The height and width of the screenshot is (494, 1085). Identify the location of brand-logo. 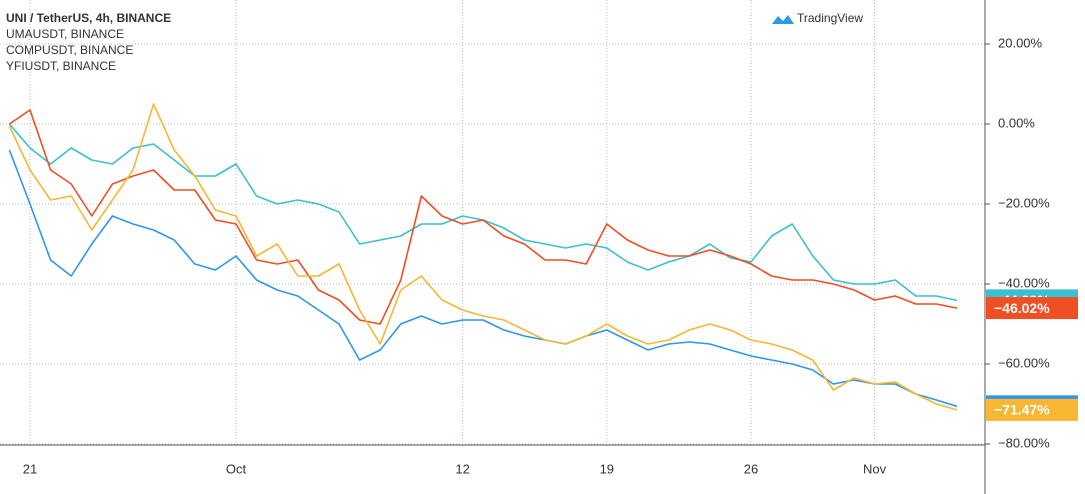
(783, 19).